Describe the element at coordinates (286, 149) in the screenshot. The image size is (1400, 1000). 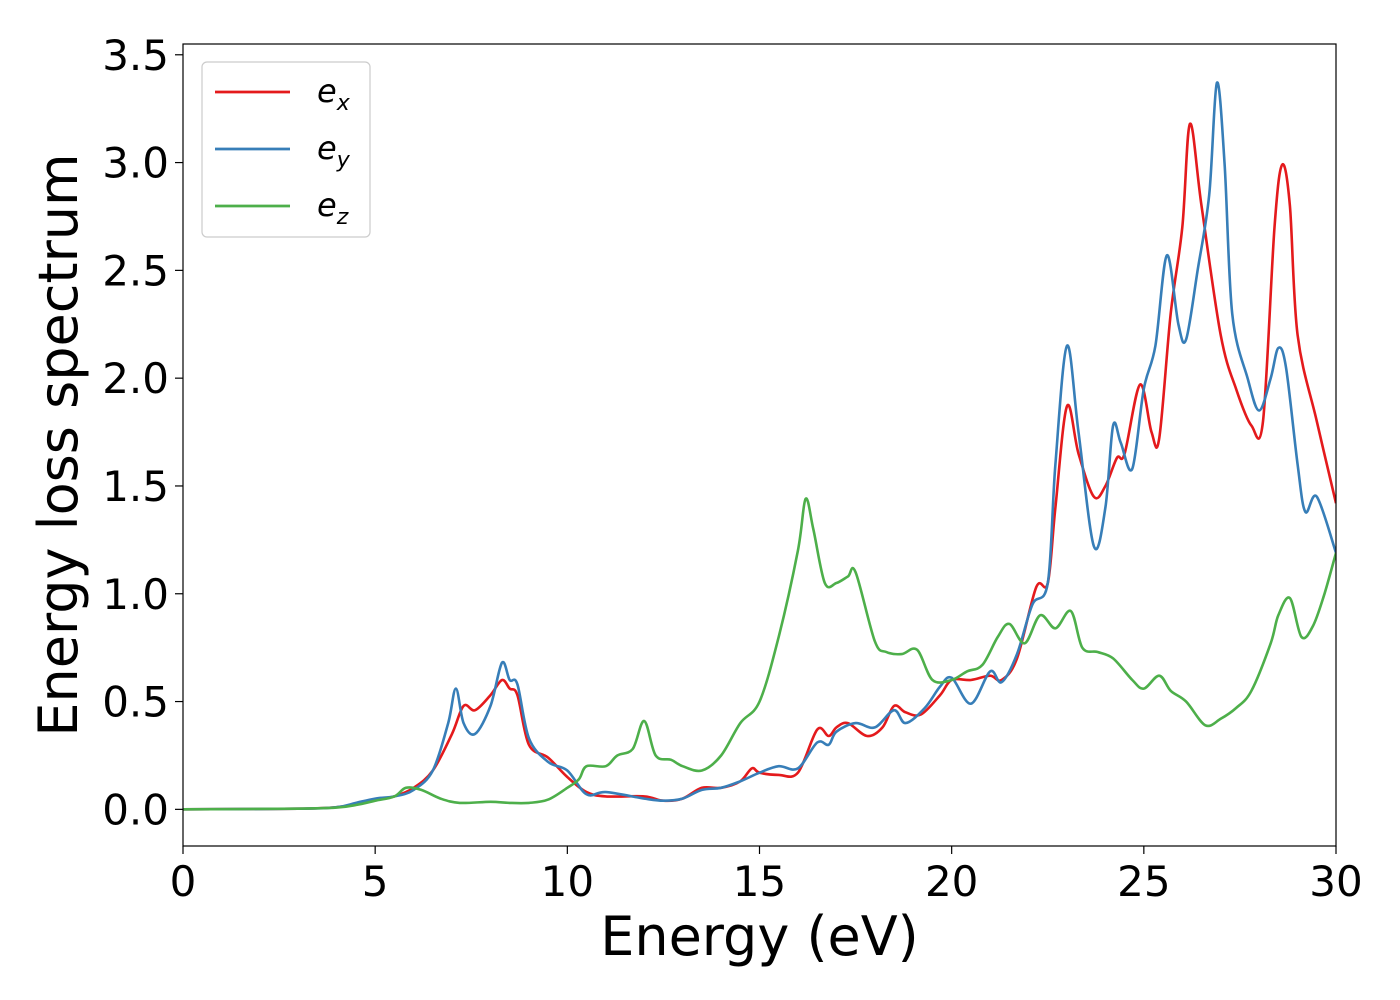
I see `legend: ex ey ez` at that location.